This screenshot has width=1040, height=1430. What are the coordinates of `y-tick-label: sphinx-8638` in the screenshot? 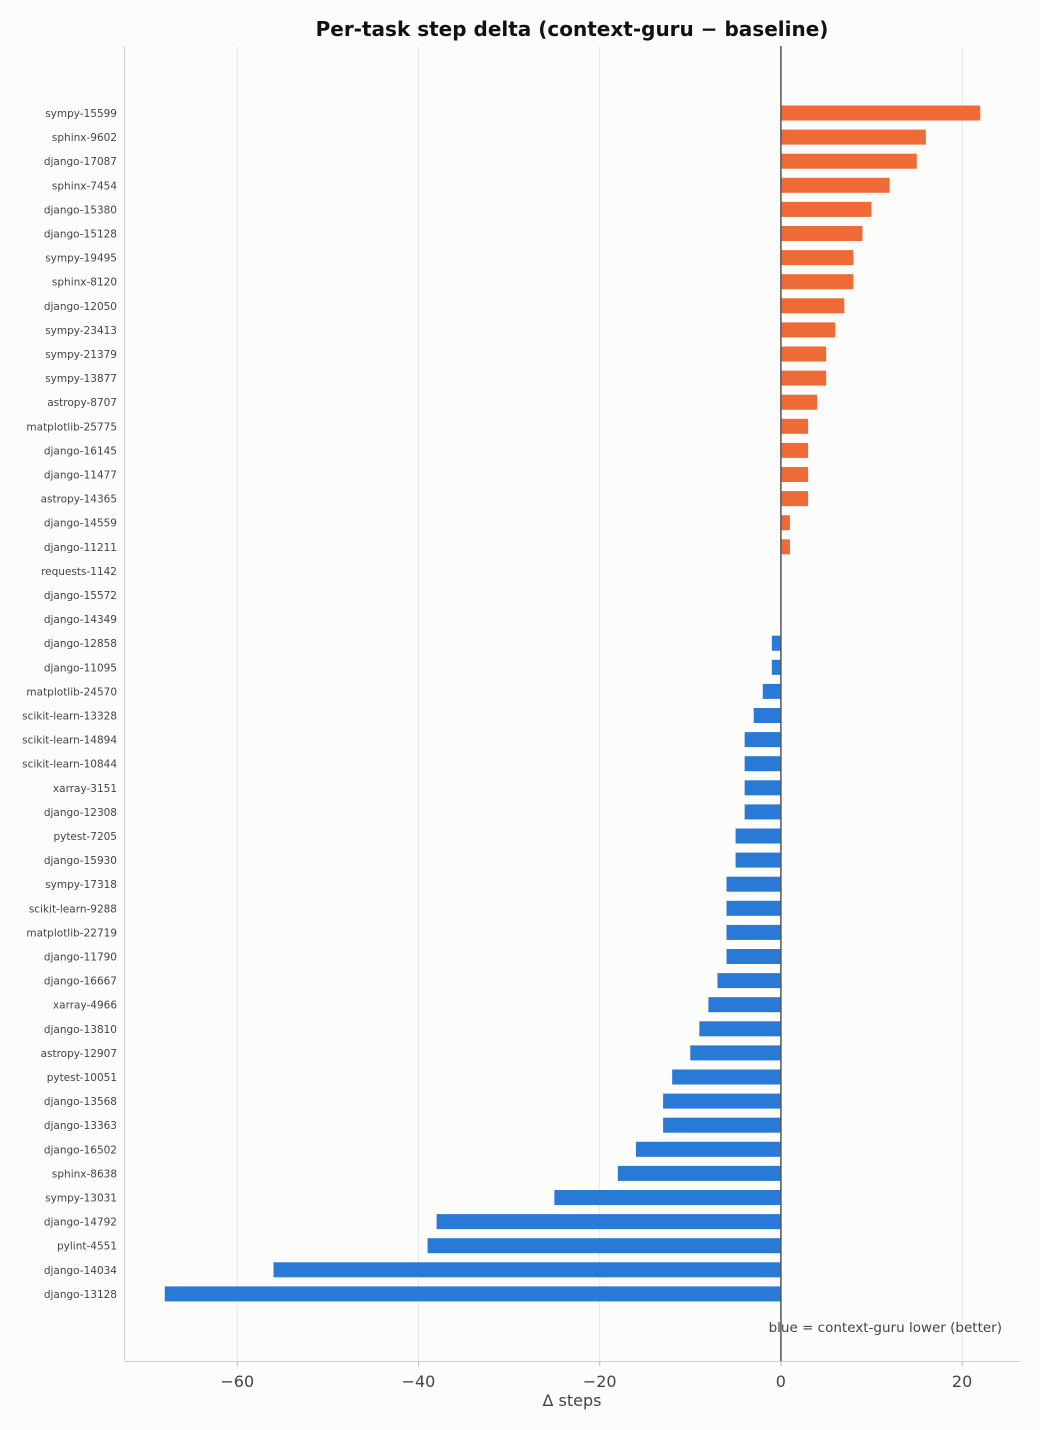 It's located at (84, 1174).